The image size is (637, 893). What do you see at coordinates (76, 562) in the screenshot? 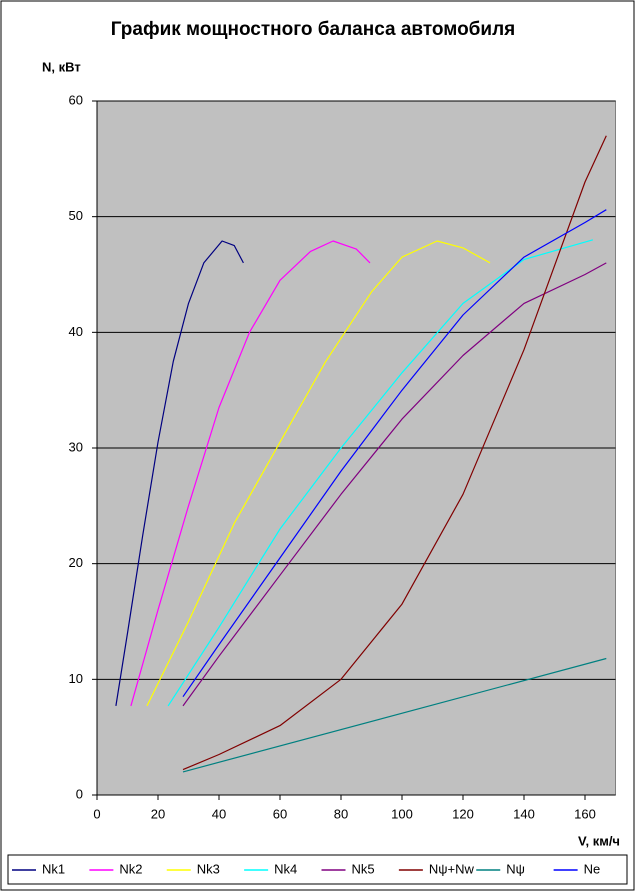
I see `y-tick-label: 20` at bounding box center [76, 562].